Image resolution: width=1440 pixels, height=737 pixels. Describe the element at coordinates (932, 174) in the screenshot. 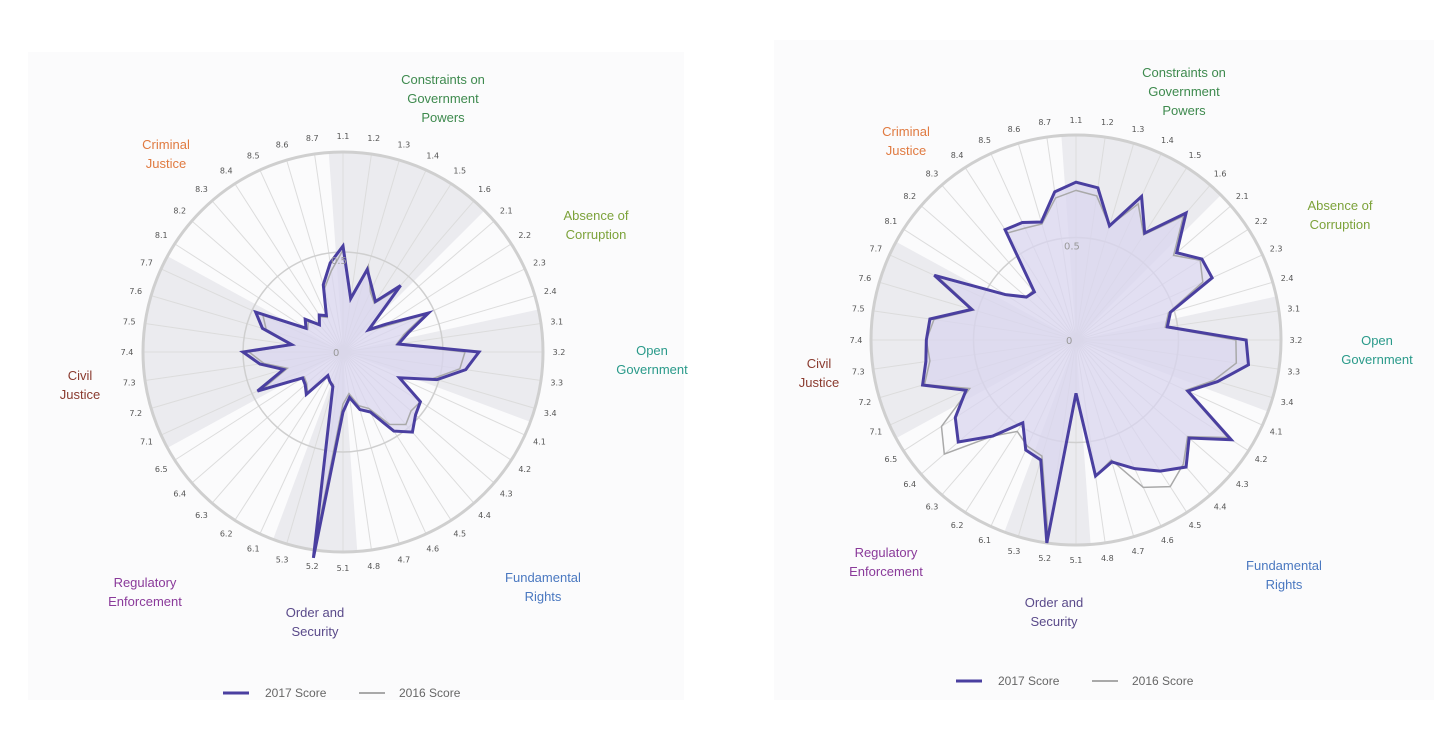

I see `subfactor-tick-label: 8.3` at that location.